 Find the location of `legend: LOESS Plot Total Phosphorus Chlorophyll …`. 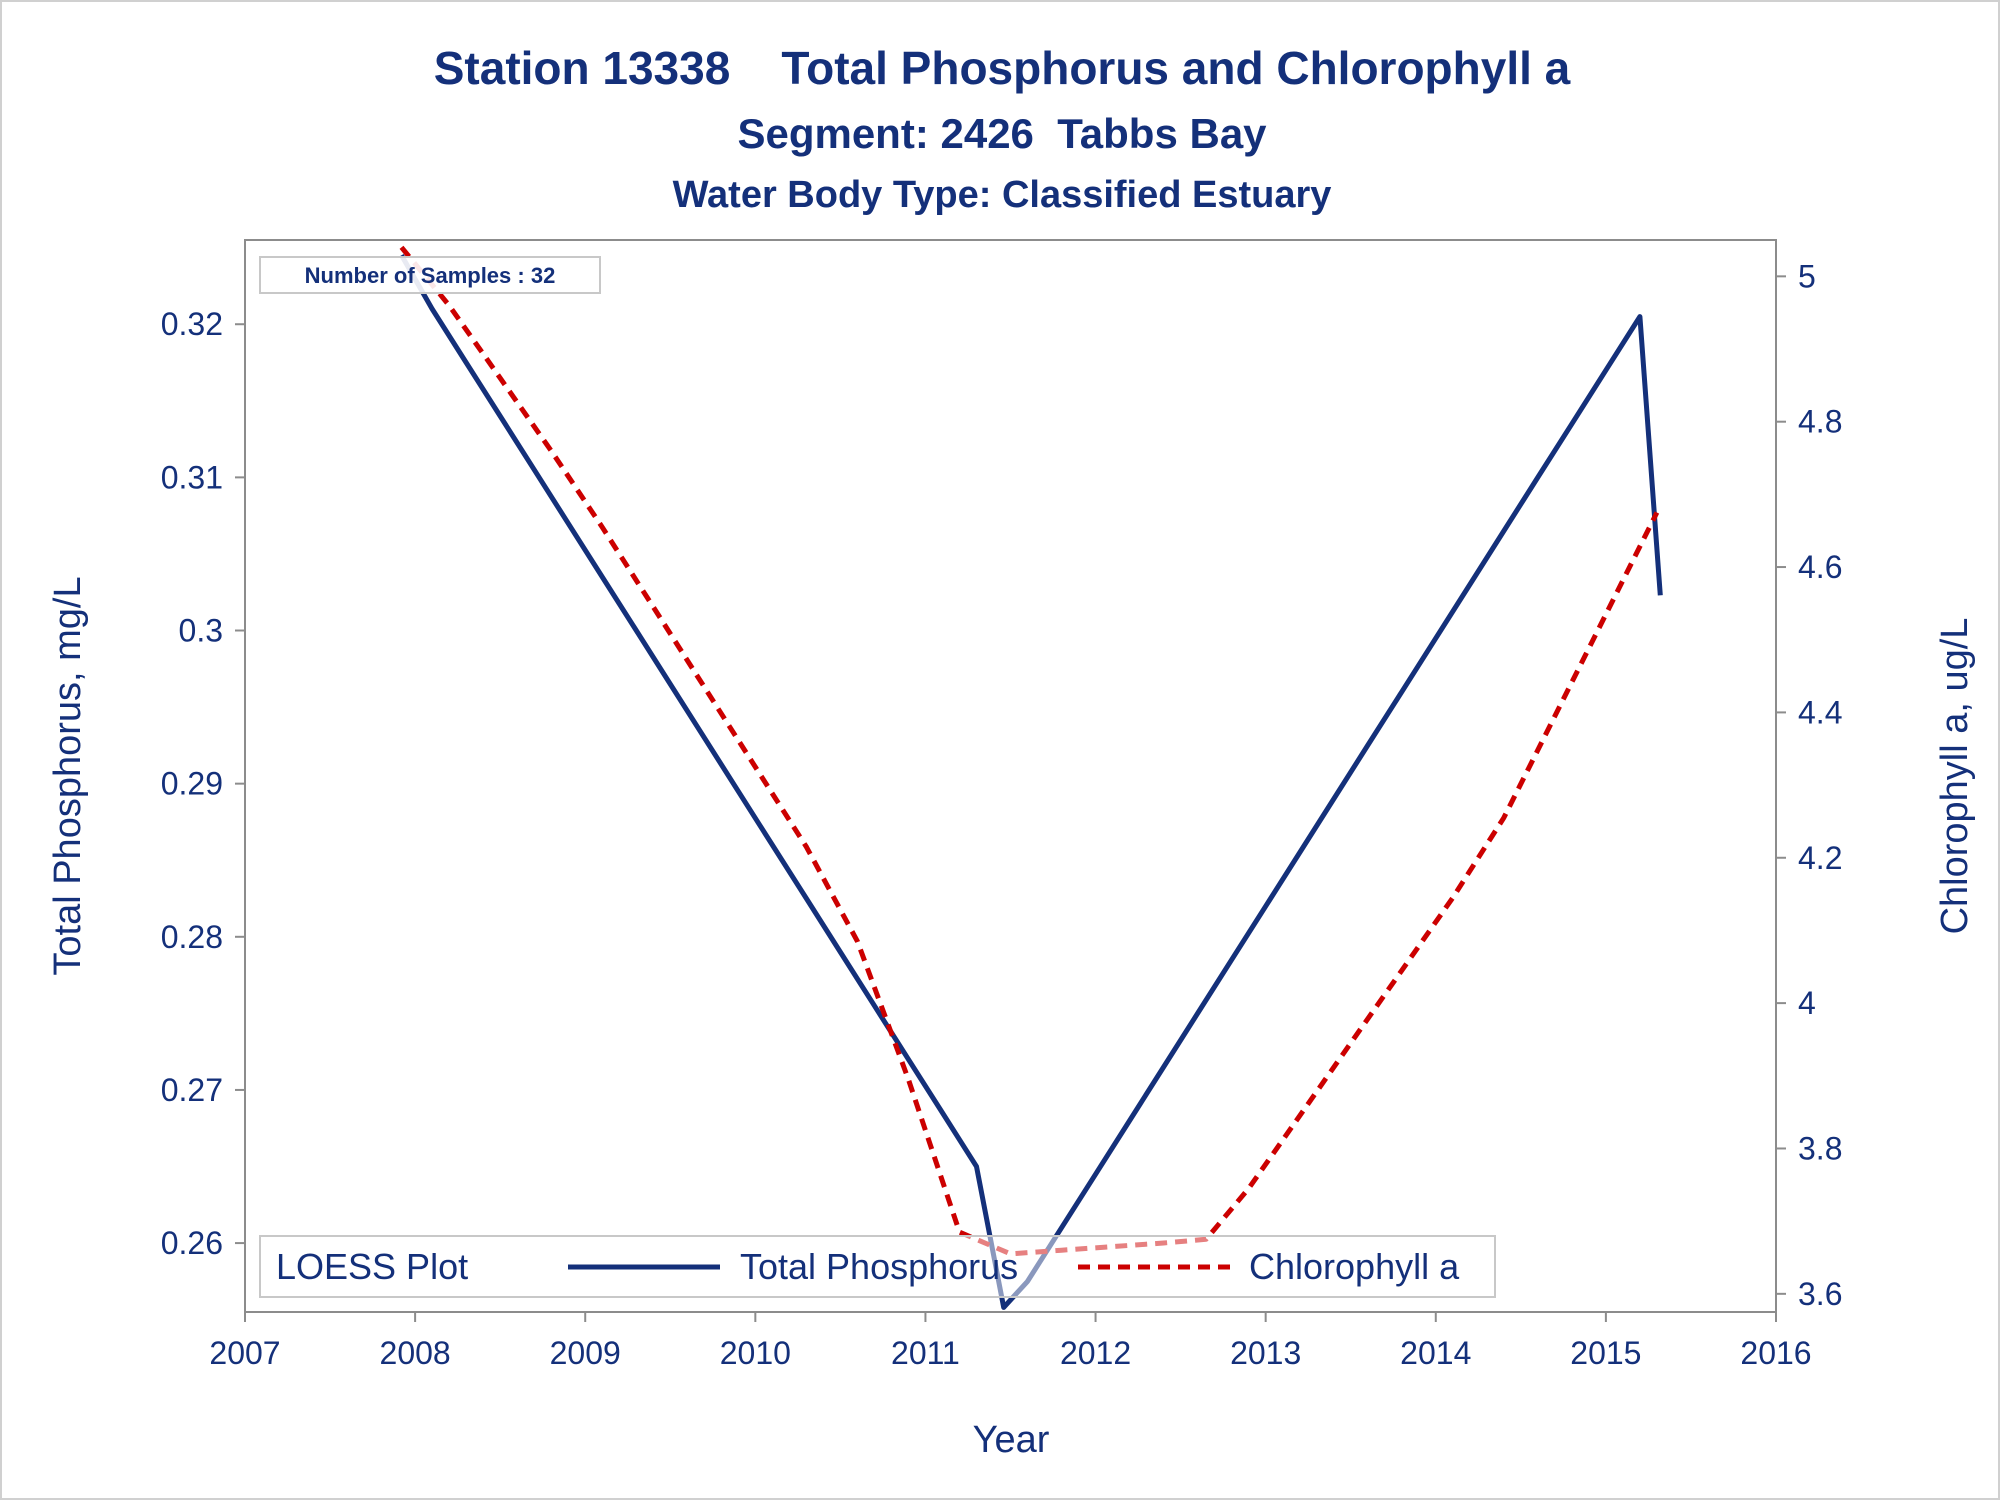

legend: LOESS Plot Total Phosphorus Chlorophyll … is located at coordinates (877, 1266).